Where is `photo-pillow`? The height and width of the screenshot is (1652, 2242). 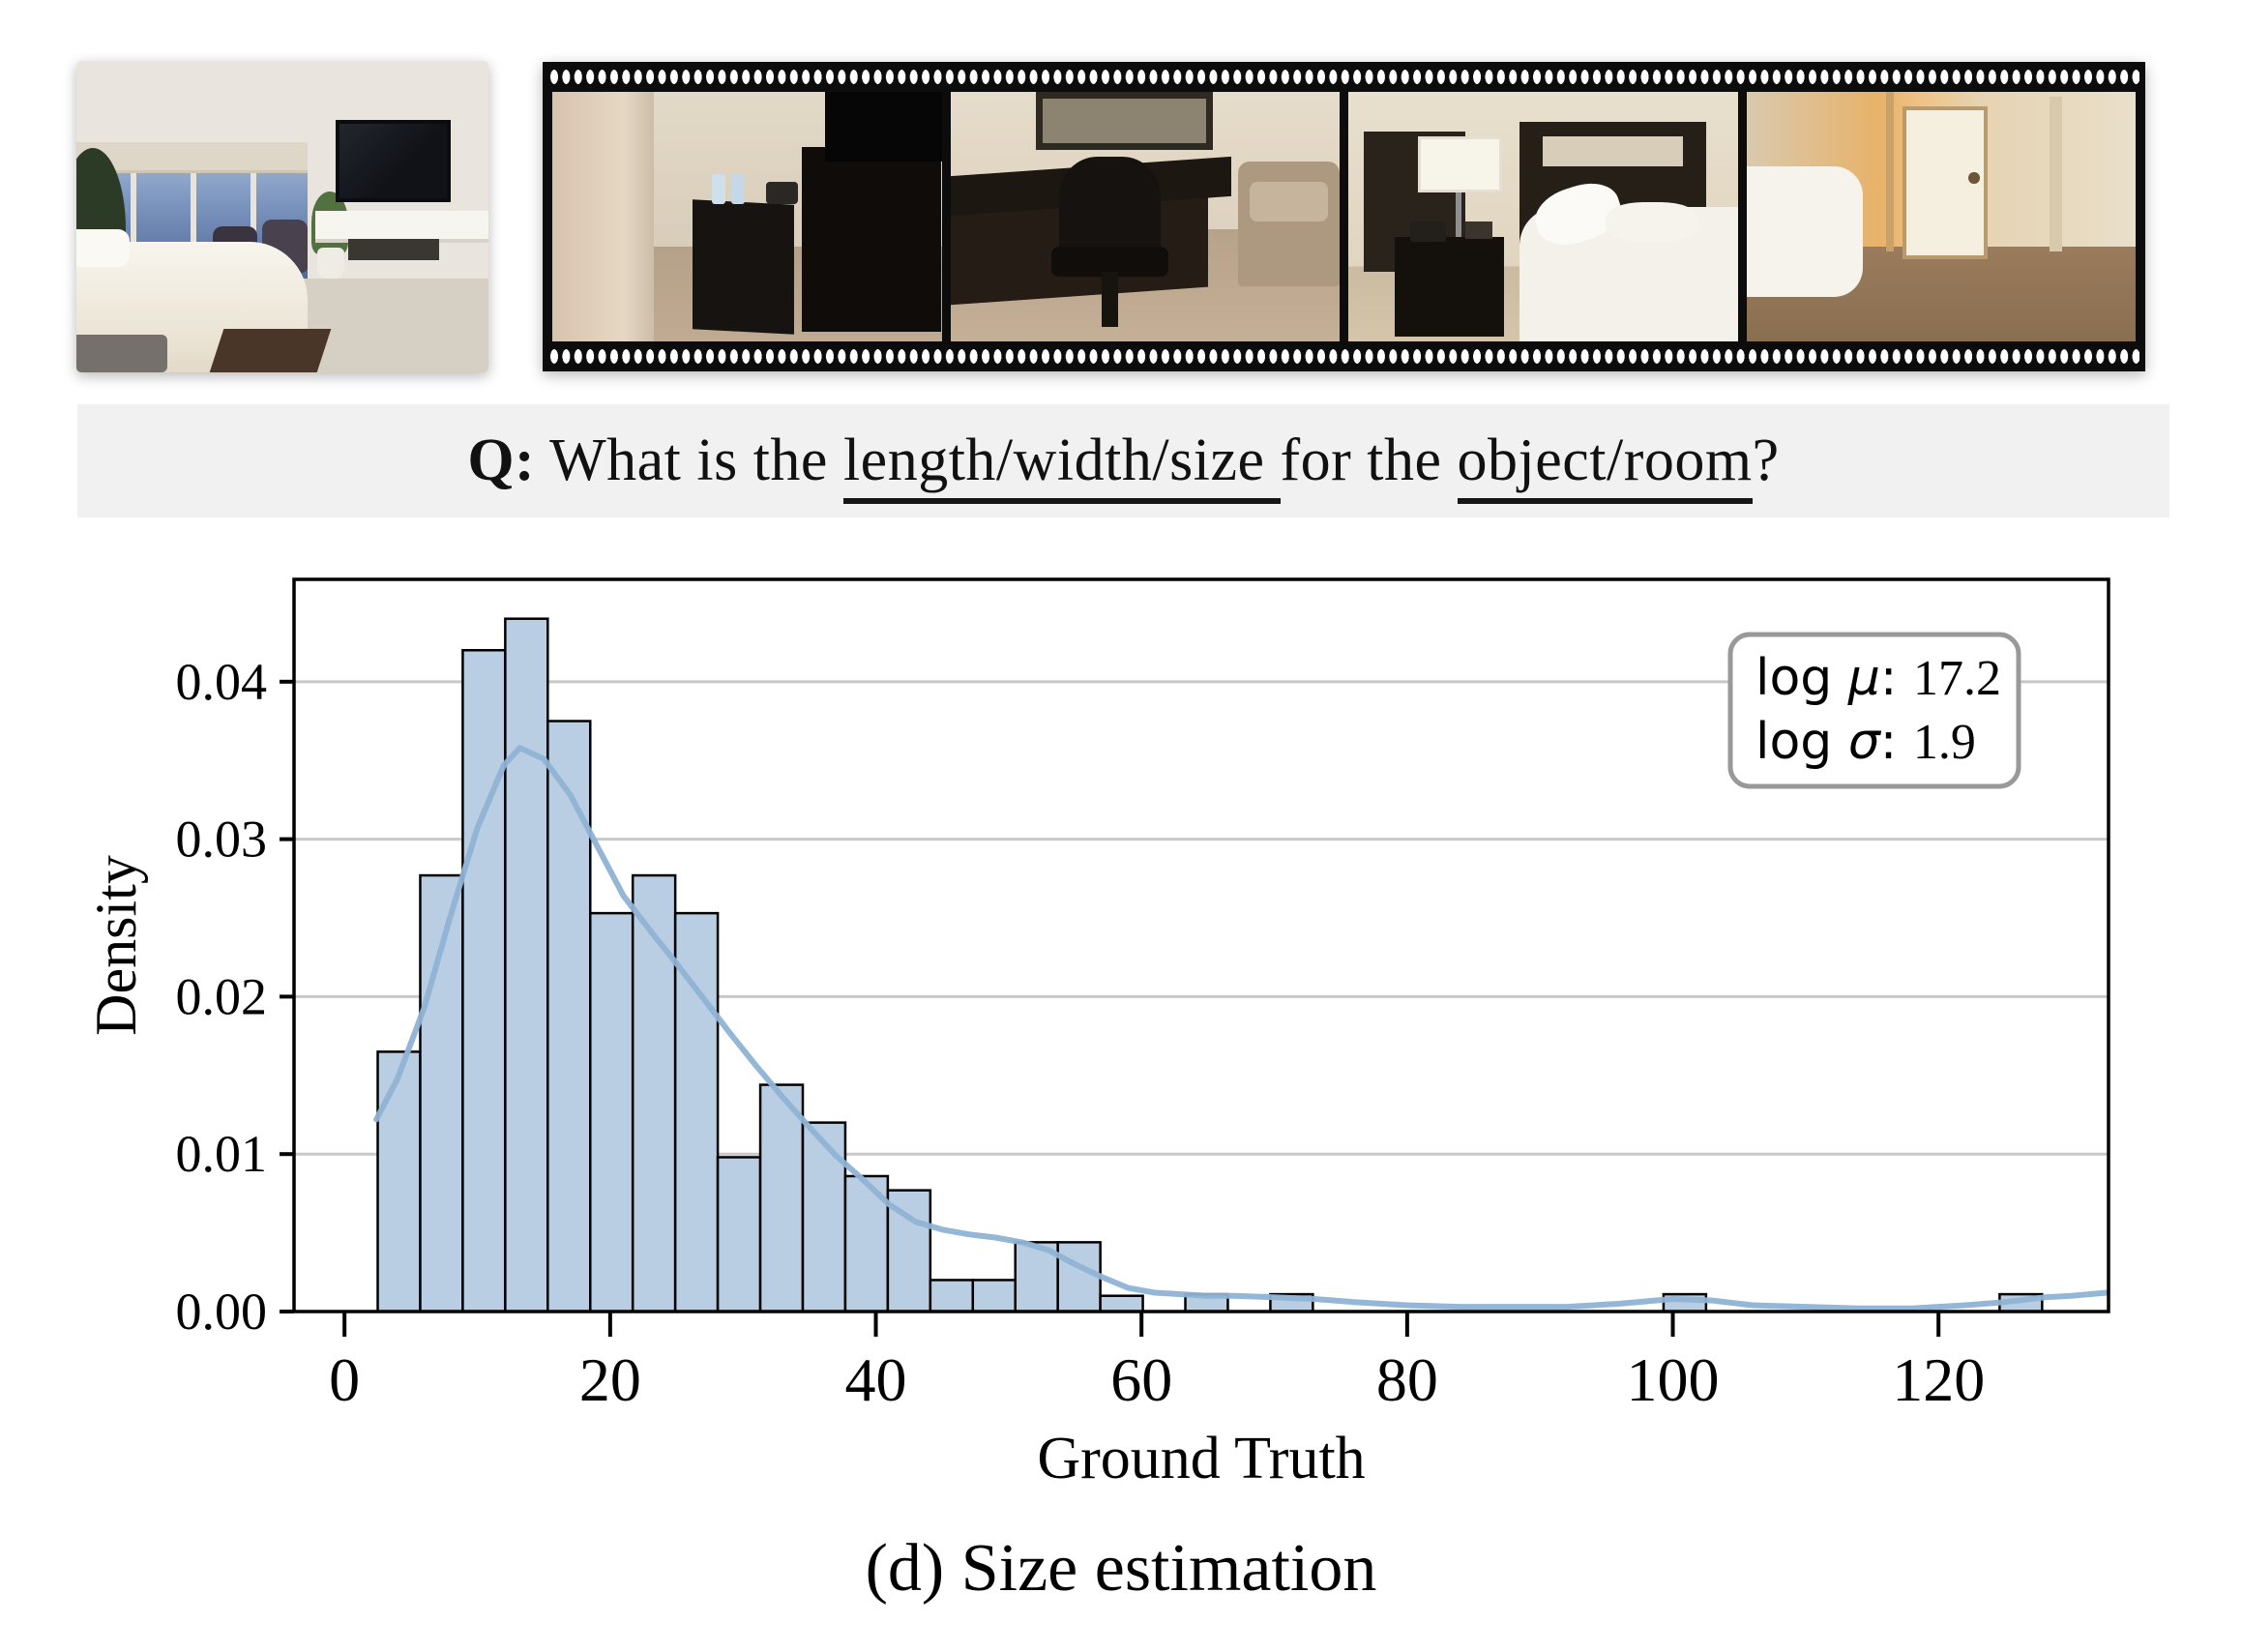 photo-pillow is located at coordinates (103, 247).